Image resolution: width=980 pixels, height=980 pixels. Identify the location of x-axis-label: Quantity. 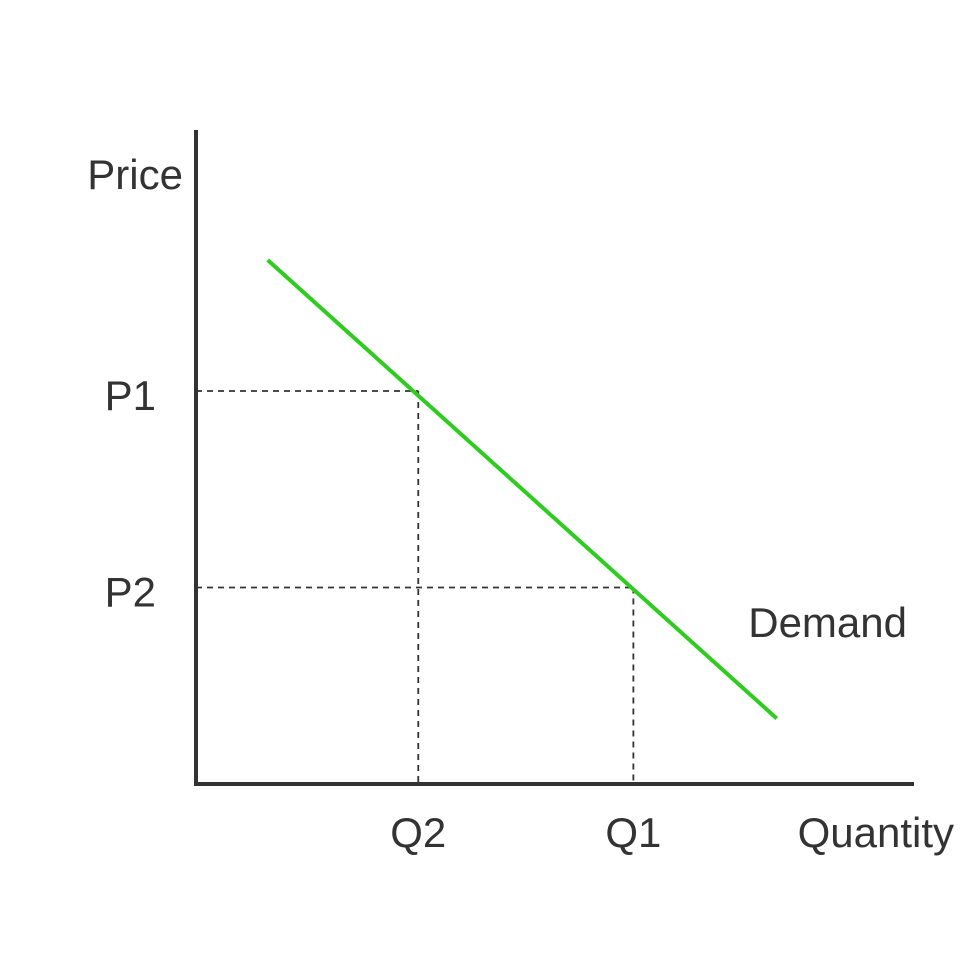
(876, 832).